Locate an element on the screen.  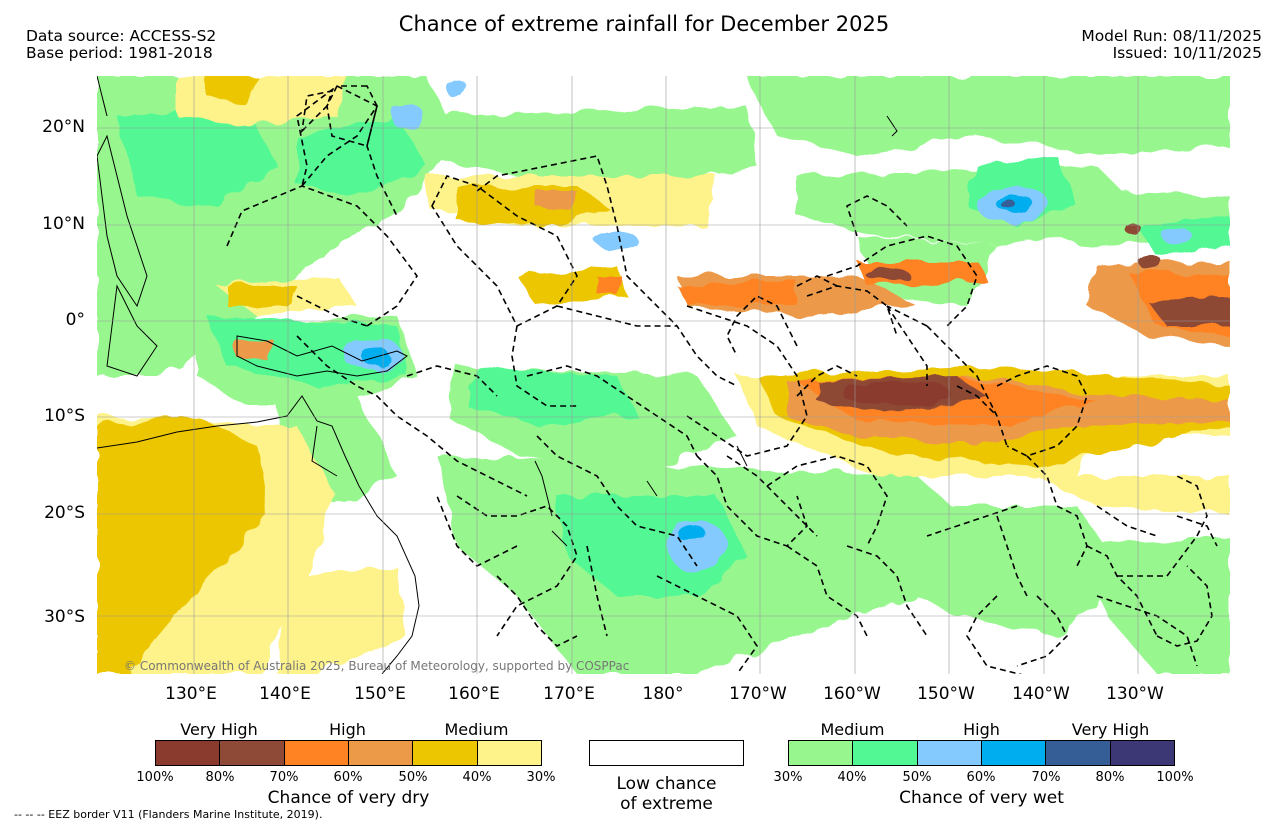
lat-label-20n: 20°N is located at coordinates (63, 127).